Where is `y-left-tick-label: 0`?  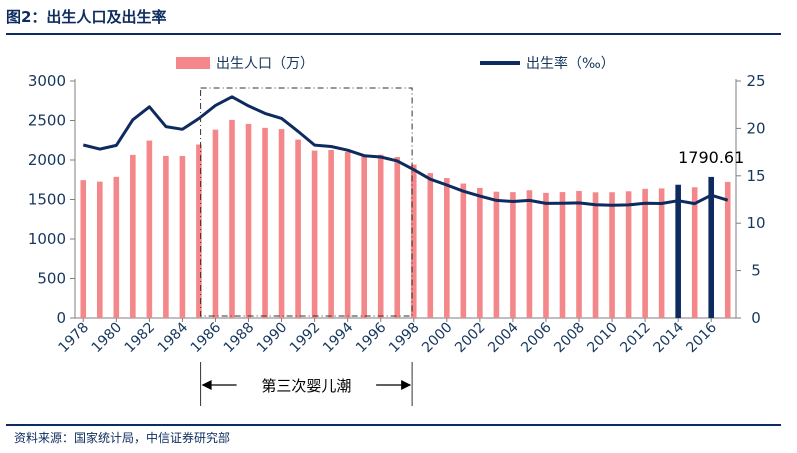 y-left-tick-label: 0 is located at coordinates (61, 318).